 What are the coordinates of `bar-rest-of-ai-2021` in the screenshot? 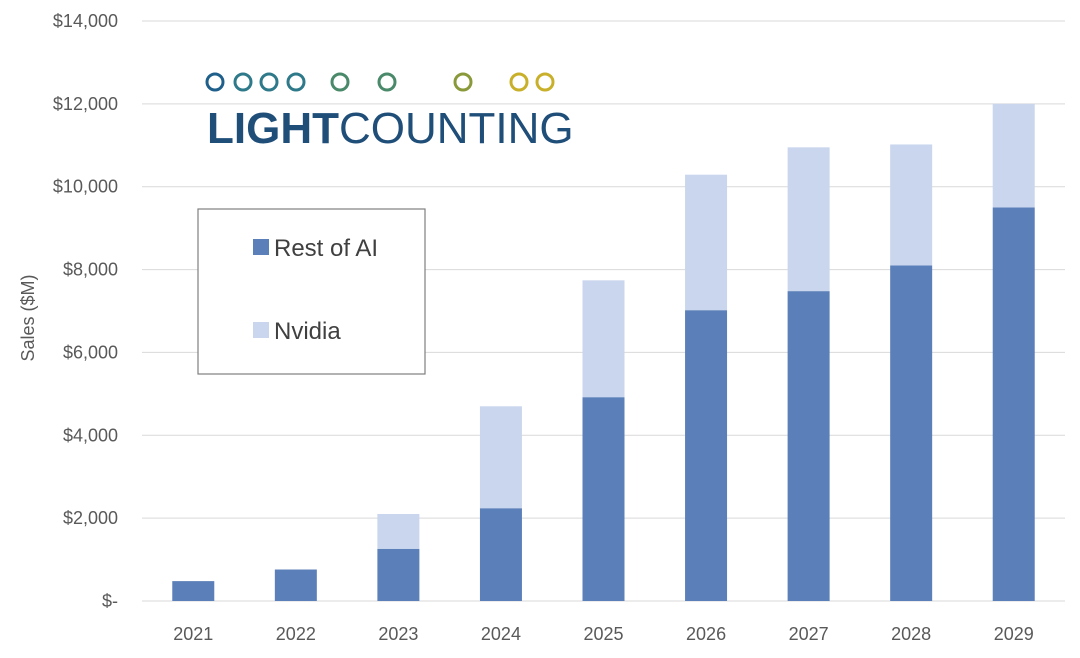 It's located at (193, 591).